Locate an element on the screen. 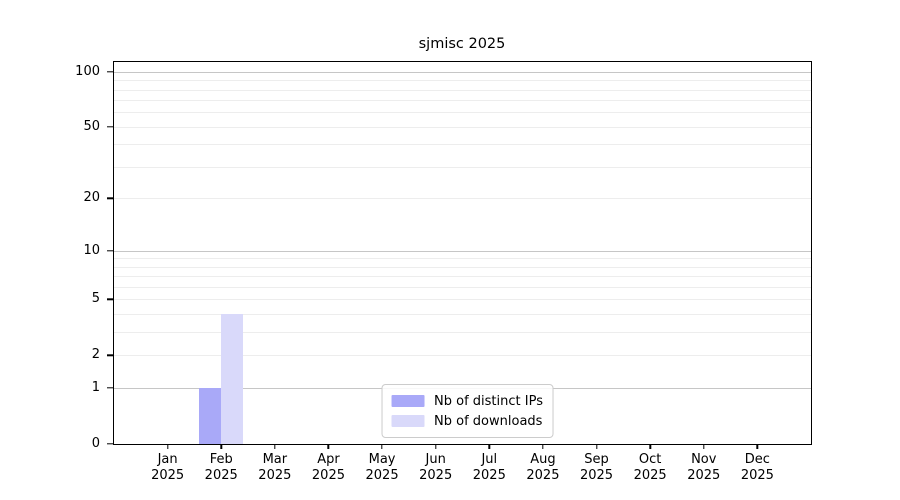  x-tick-label: Apr 2025 is located at coordinates (328, 467).